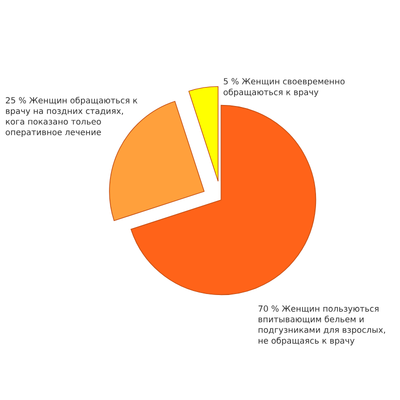 This screenshot has height=400, width=400. Describe the element at coordinates (284, 87) in the screenshot. I see `slice-label: 5 % Женщин своевременно обращаються к врачу` at that location.